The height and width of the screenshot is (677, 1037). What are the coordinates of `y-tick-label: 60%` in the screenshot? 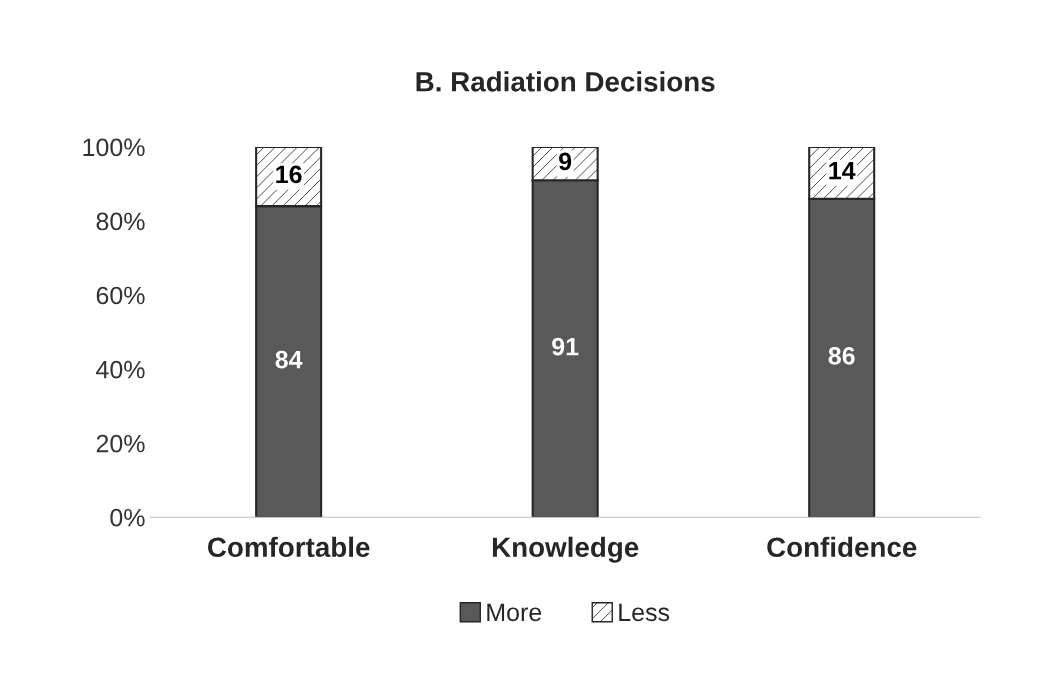 It's located at (120, 295).